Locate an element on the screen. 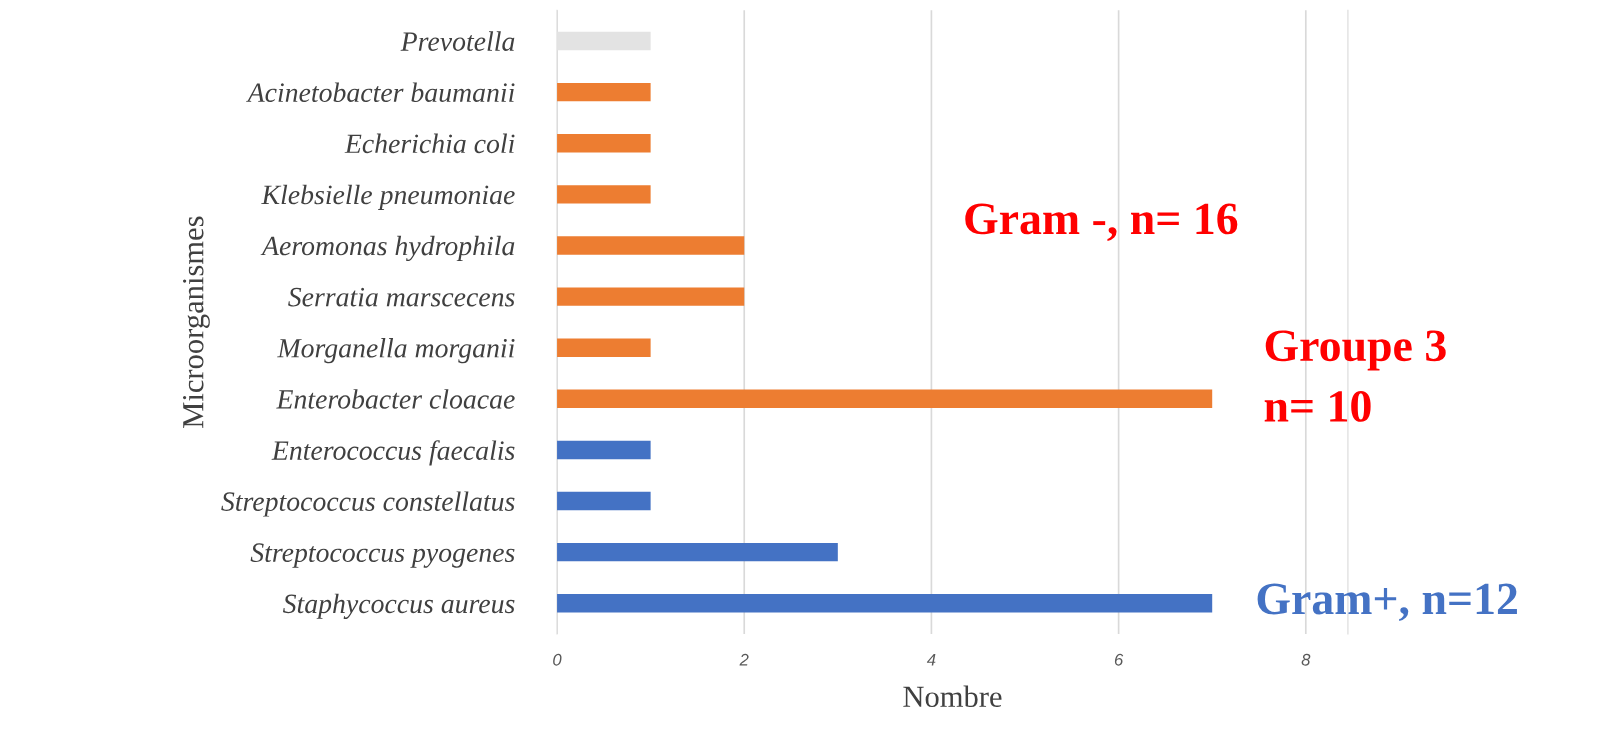  y-tick-label: Serratia marscecens is located at coordinates (401, 297).